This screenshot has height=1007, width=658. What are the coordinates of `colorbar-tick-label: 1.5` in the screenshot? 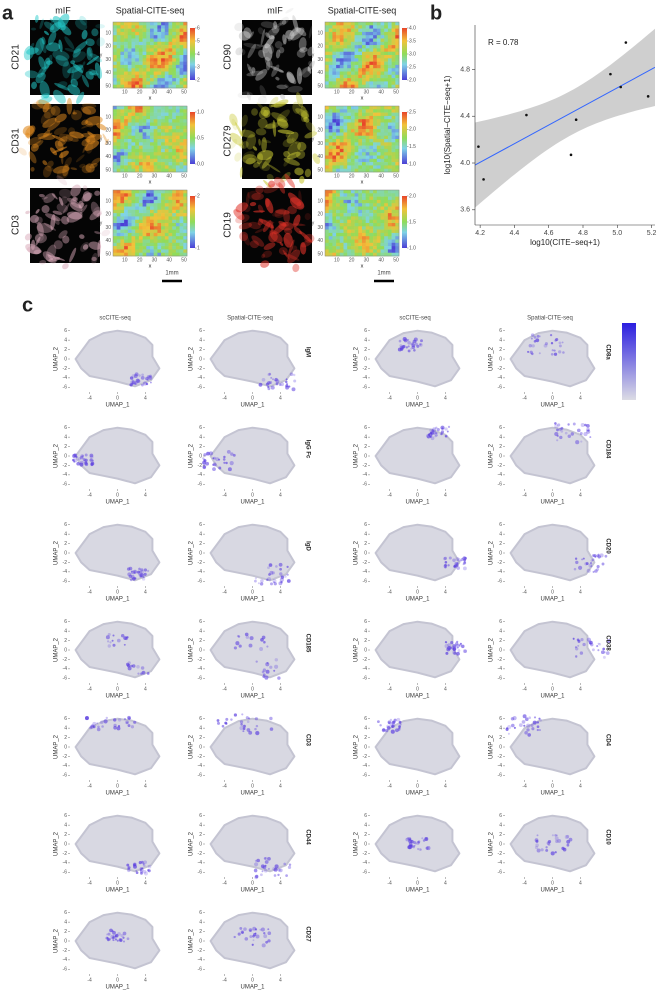 It's located at (412, 222).